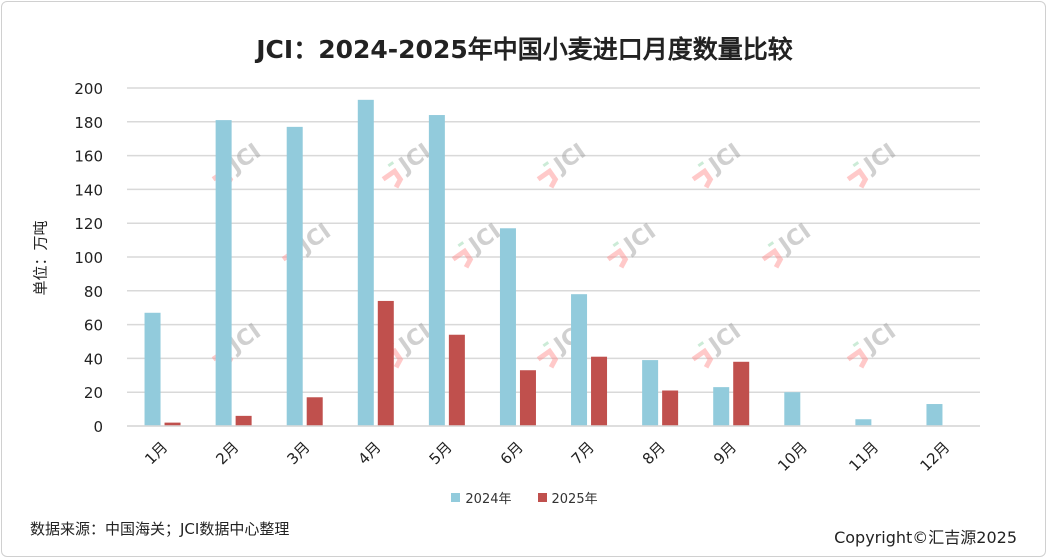 Image resolution: width=1049 pixels, height=560 pixels. I want to click on x-tick-label: 3月, so click(298, 453).